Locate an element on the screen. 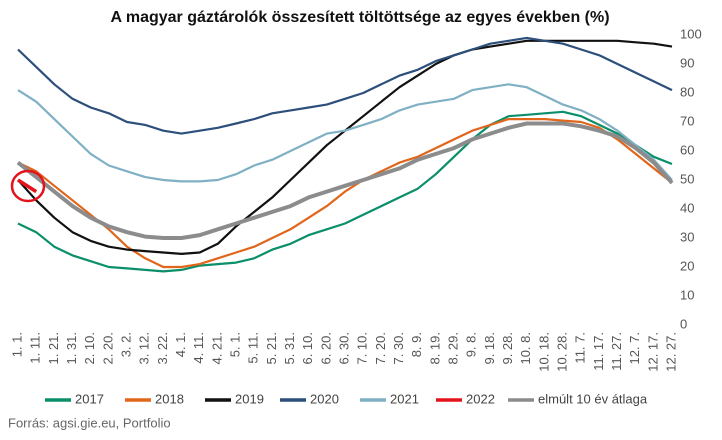  y-tick-label: 0 is located at coordinates (683, 323).